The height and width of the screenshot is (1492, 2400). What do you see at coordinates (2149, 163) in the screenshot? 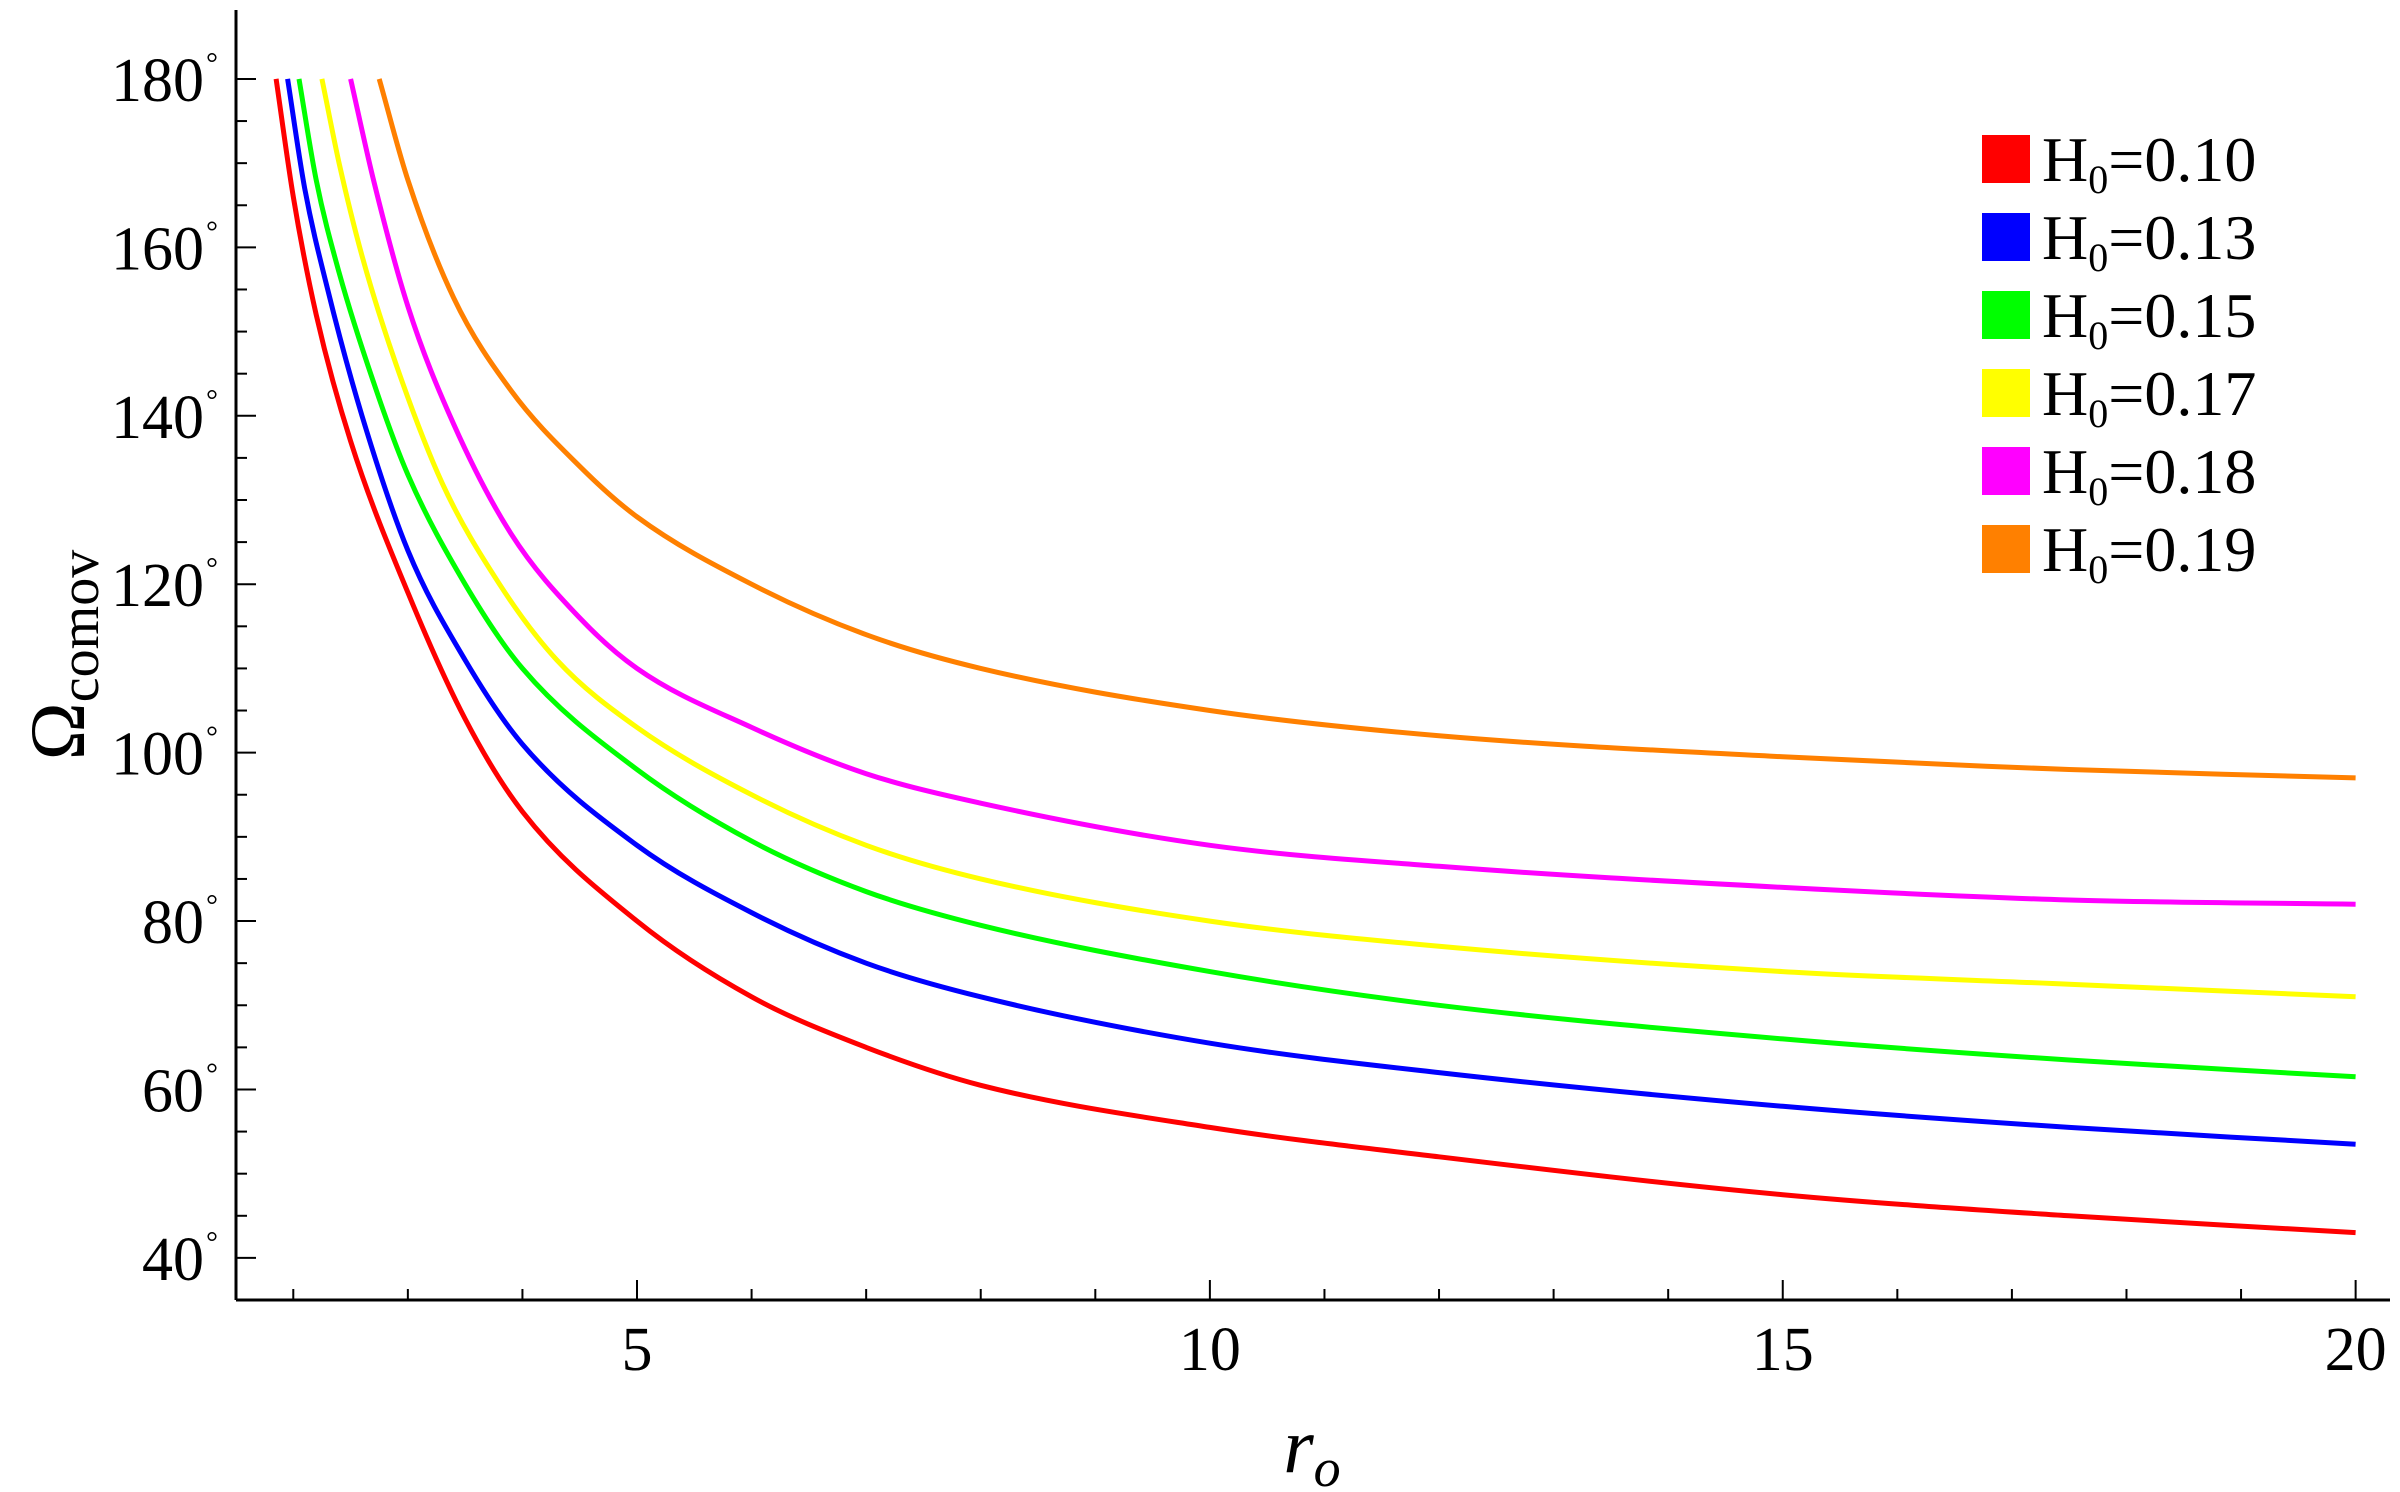
I see `legend-label-1: H0=0.10` at bounding box center [2149, 163].